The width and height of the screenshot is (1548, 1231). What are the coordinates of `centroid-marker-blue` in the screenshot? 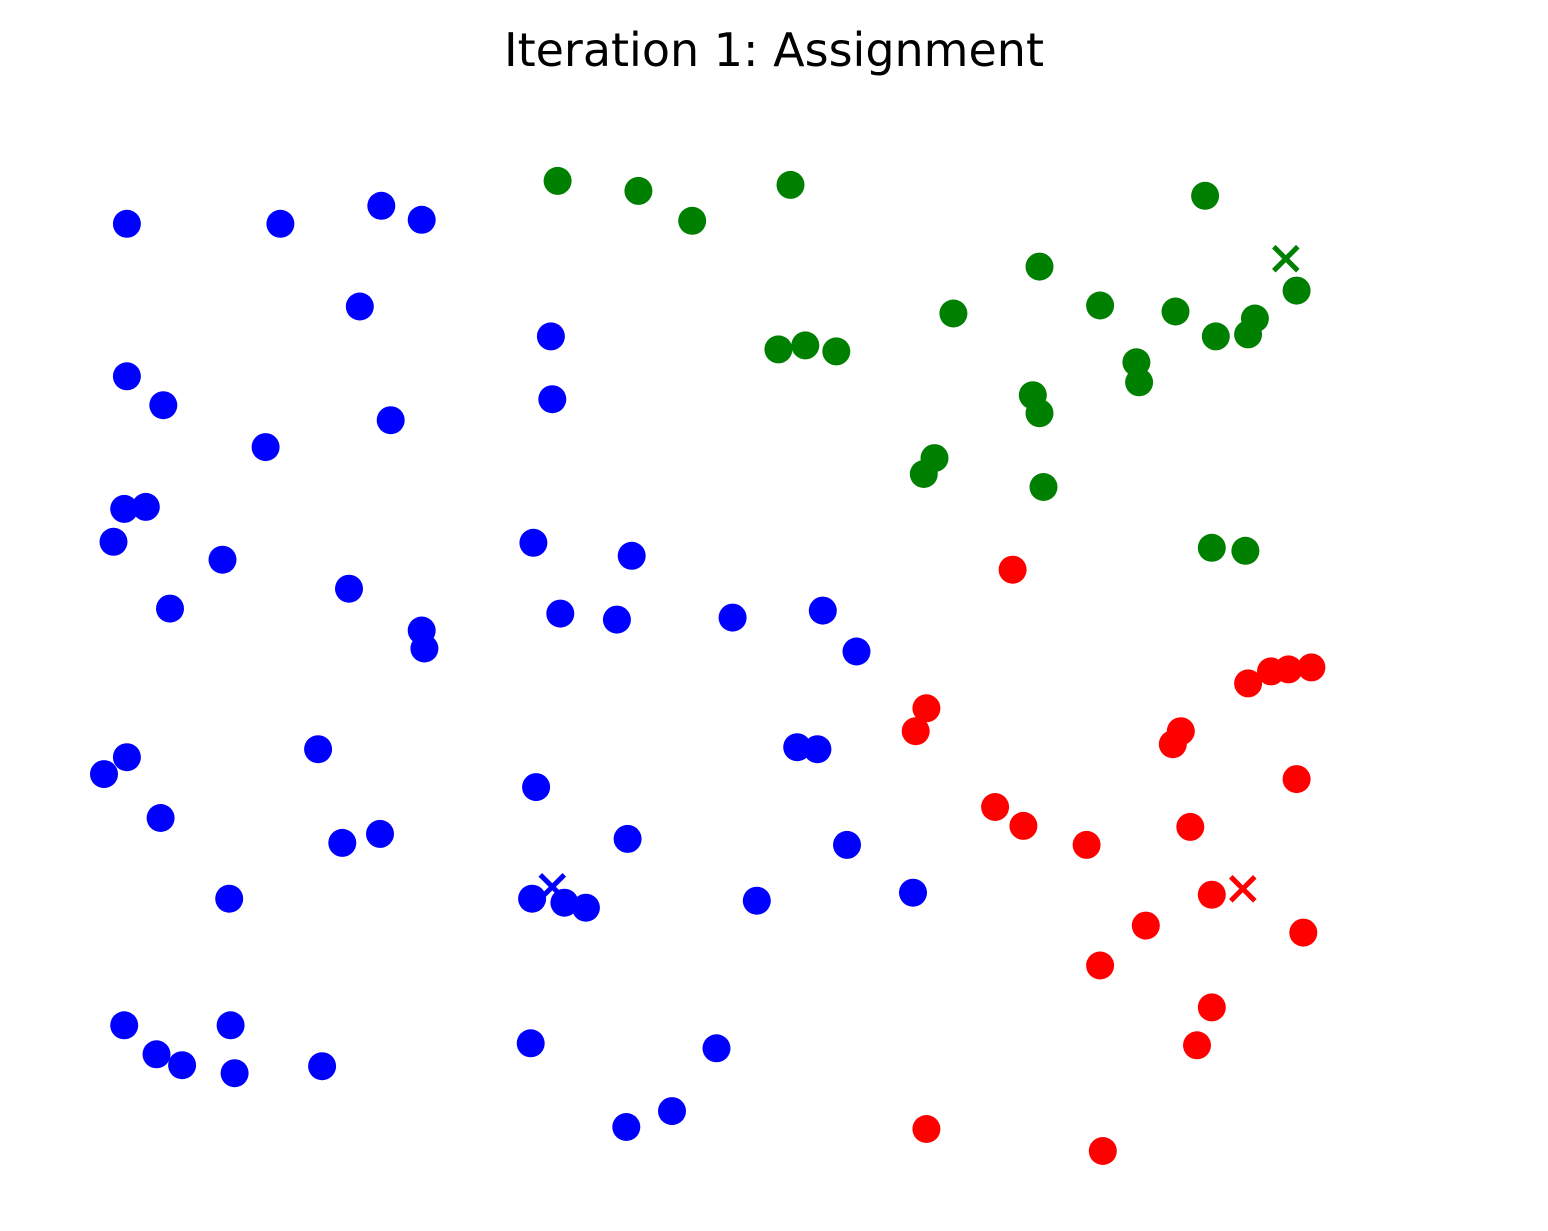 It's located at (552, 887).